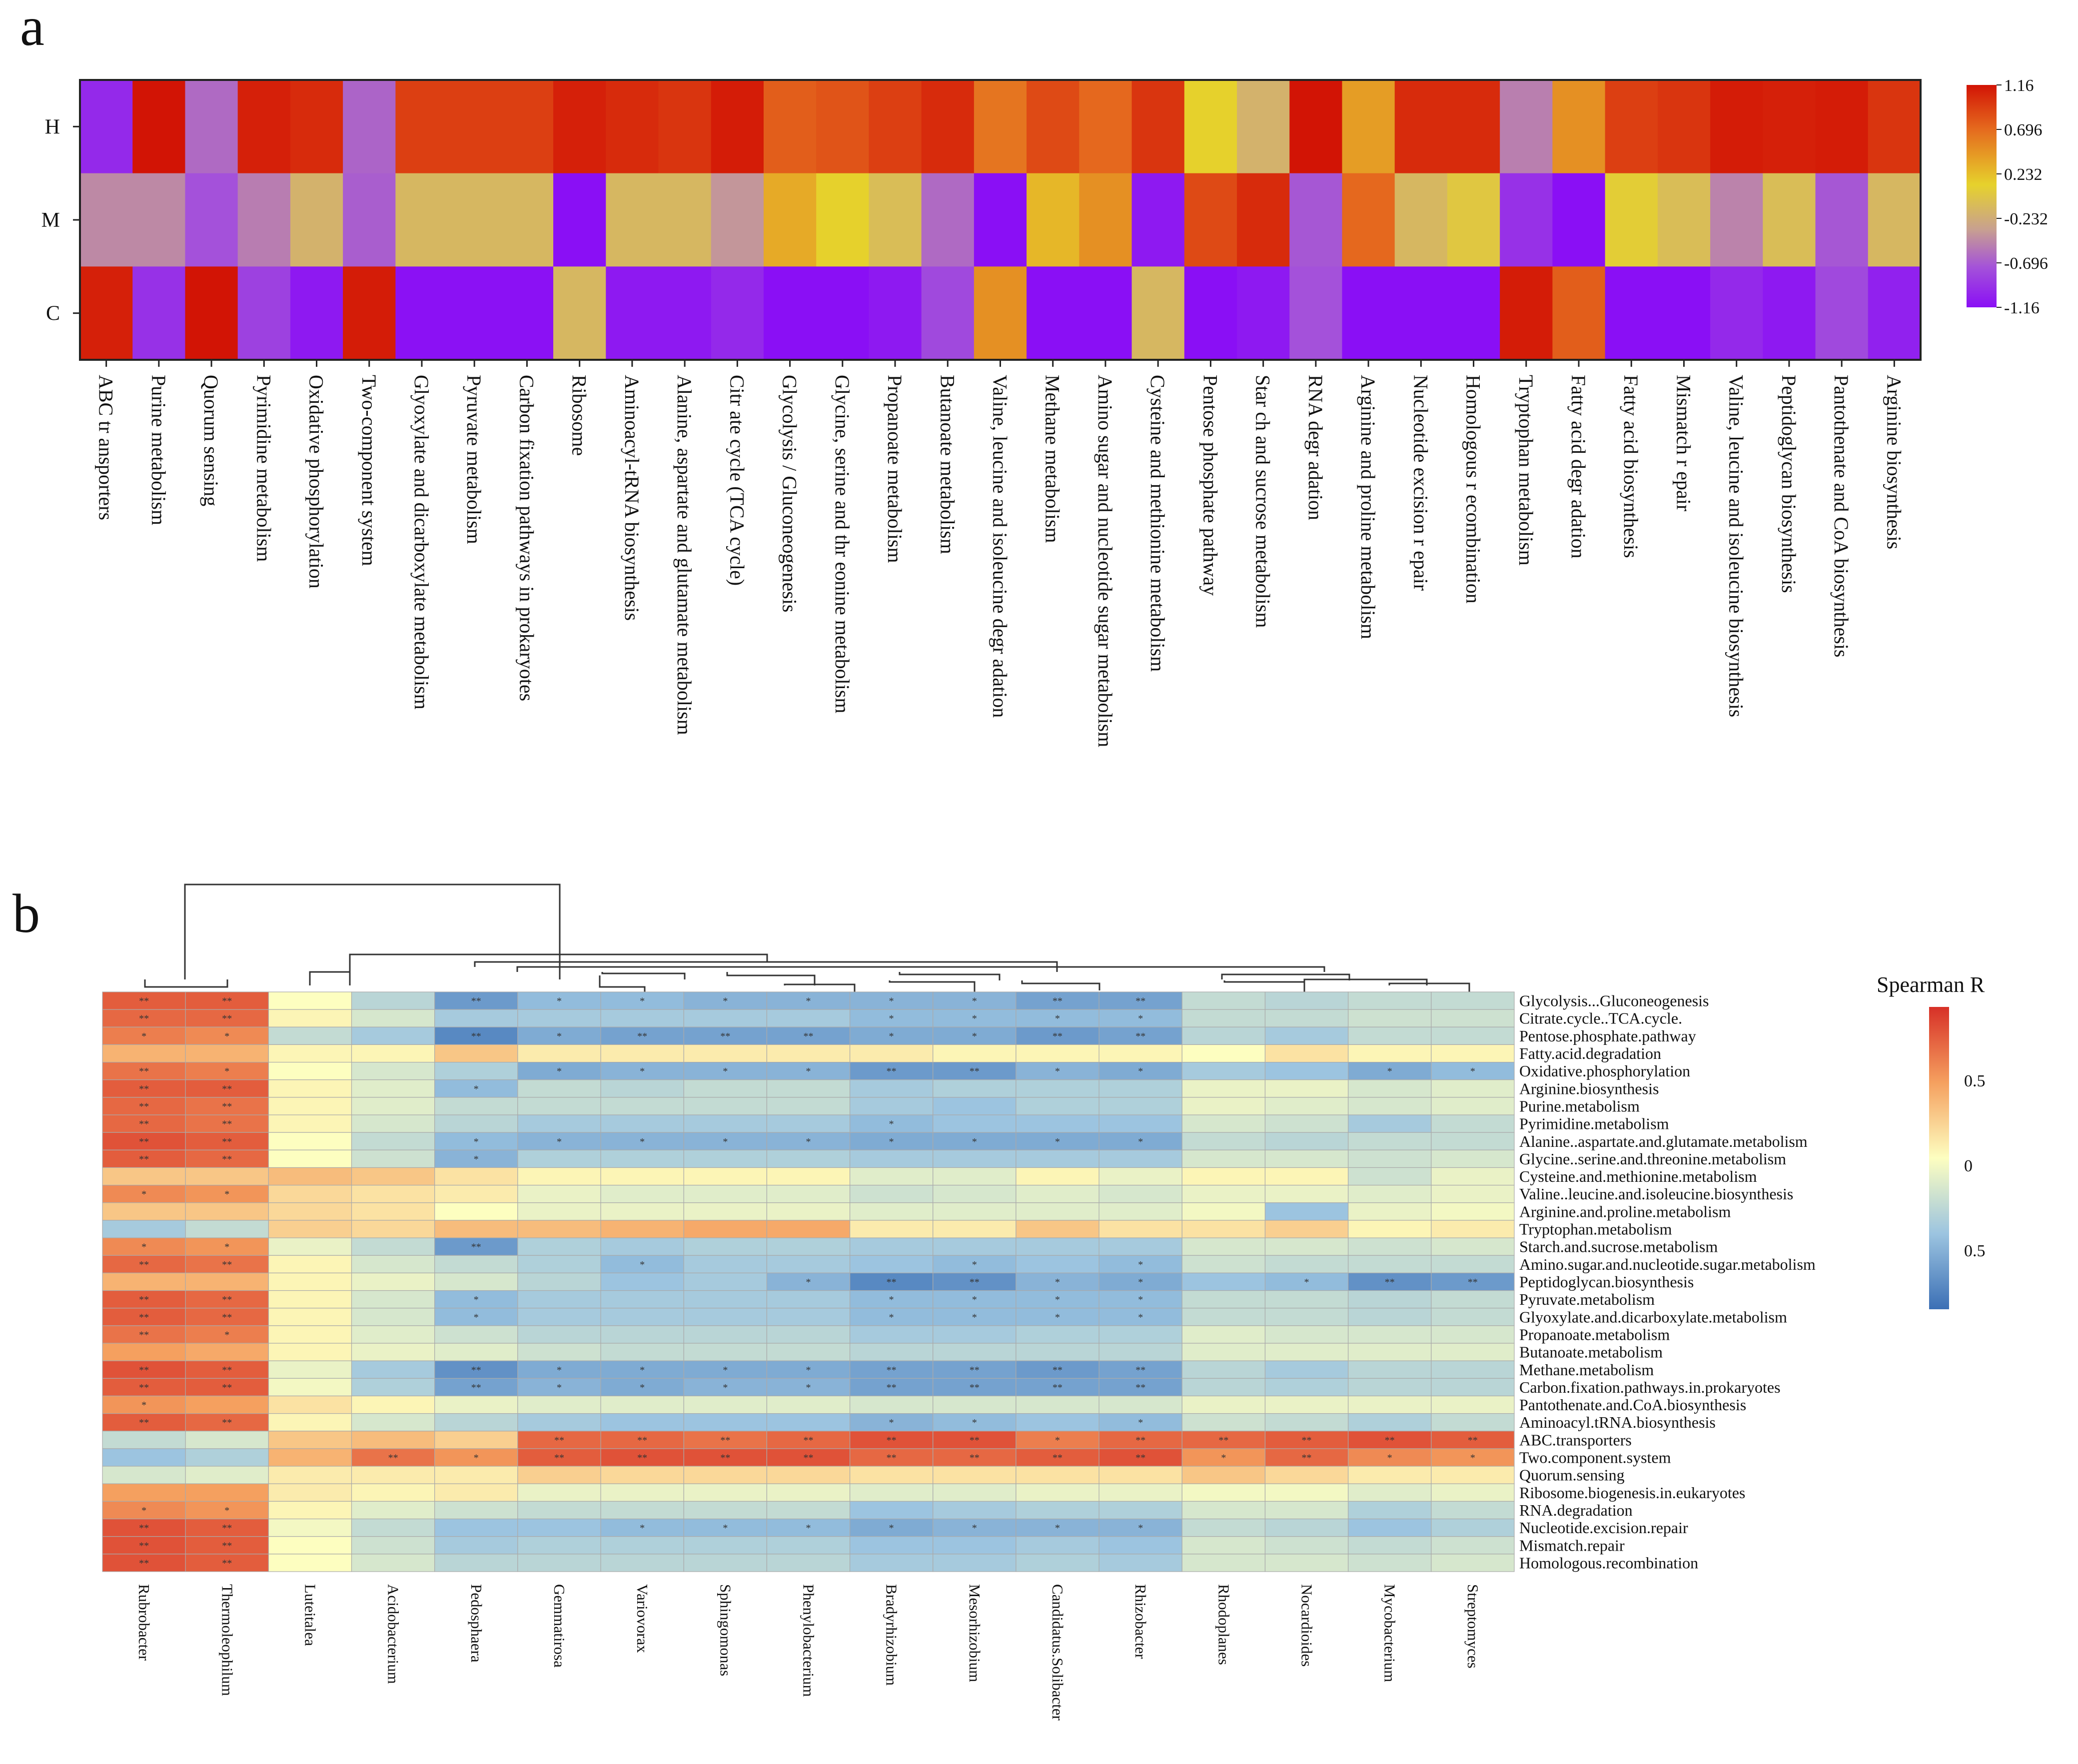 The height and width of the screenshot is (1764, 2078). What do you see at coordinates (2019, 85) in the screenshot?
I see `colorbar-a-tick-label: 1.16` at bounding box center [2019, 85].